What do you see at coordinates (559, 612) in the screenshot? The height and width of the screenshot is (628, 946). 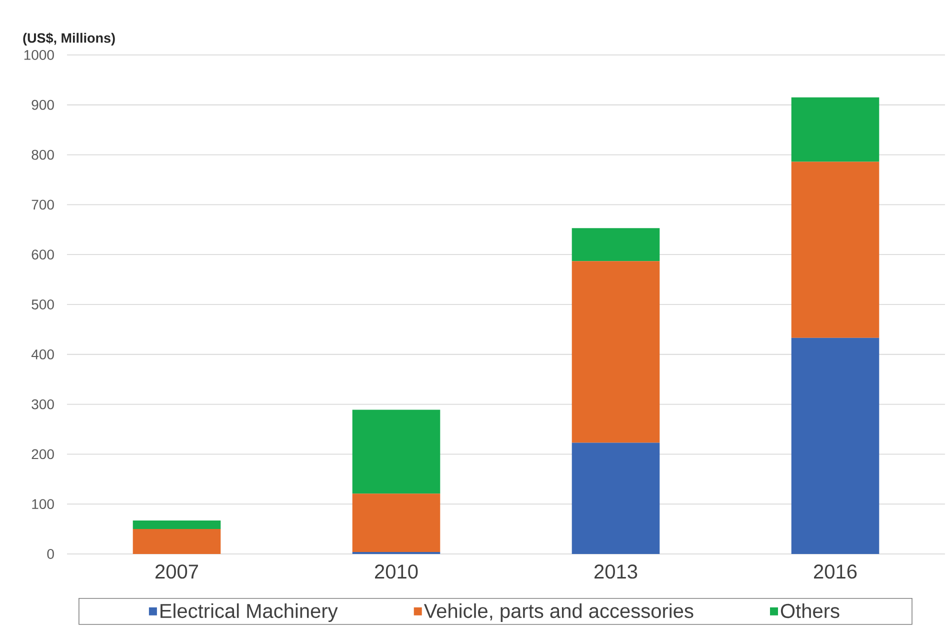 I see `legend-label: Vehicle, parts and accessories` at bounding box center [559, 612].